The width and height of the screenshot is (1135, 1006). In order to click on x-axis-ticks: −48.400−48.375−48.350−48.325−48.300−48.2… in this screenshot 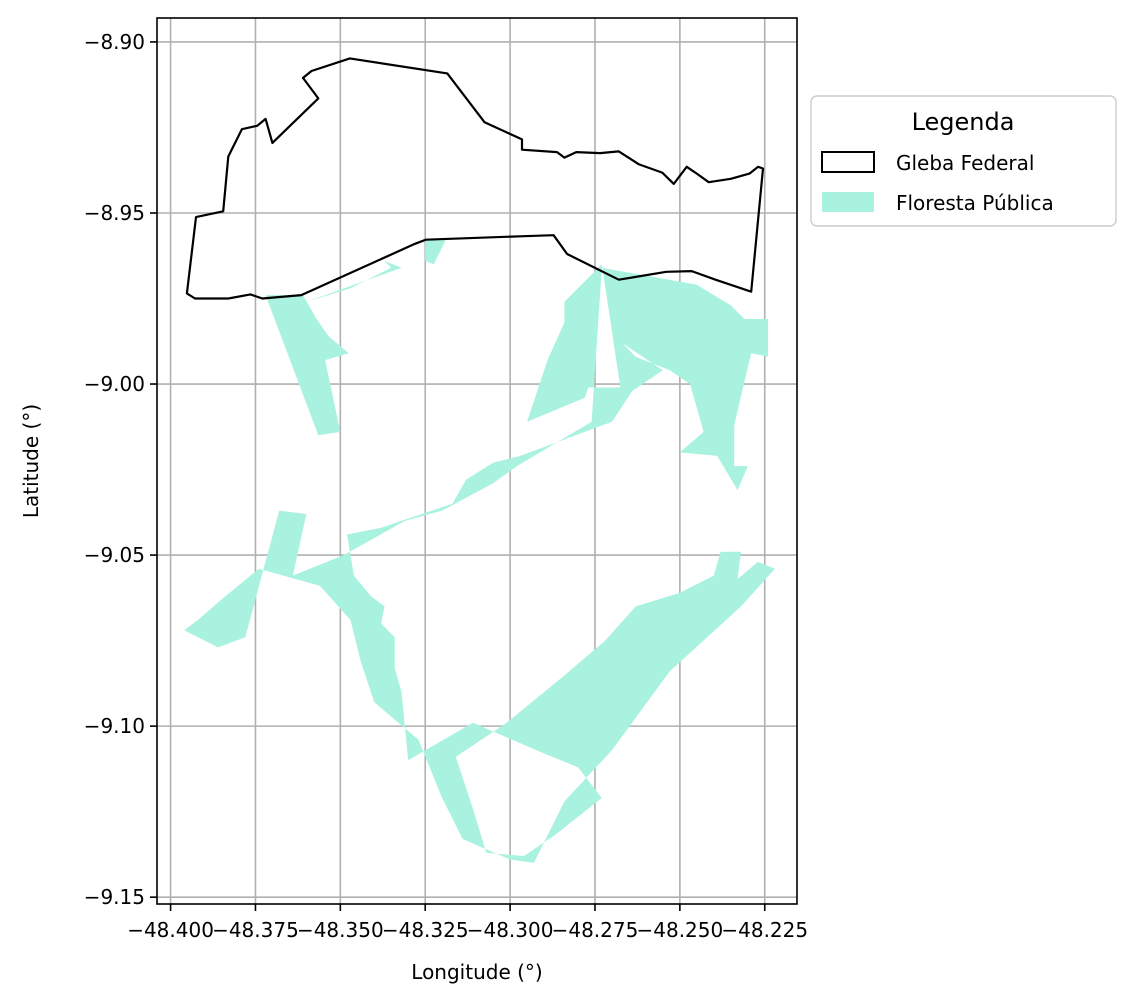, I will do `click(467, 923)`.